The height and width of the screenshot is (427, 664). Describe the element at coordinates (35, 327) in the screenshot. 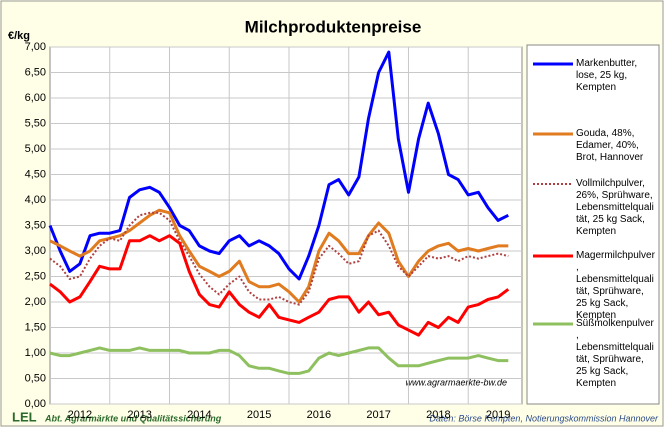

I see `y-tick-label: 1,50` at that location.